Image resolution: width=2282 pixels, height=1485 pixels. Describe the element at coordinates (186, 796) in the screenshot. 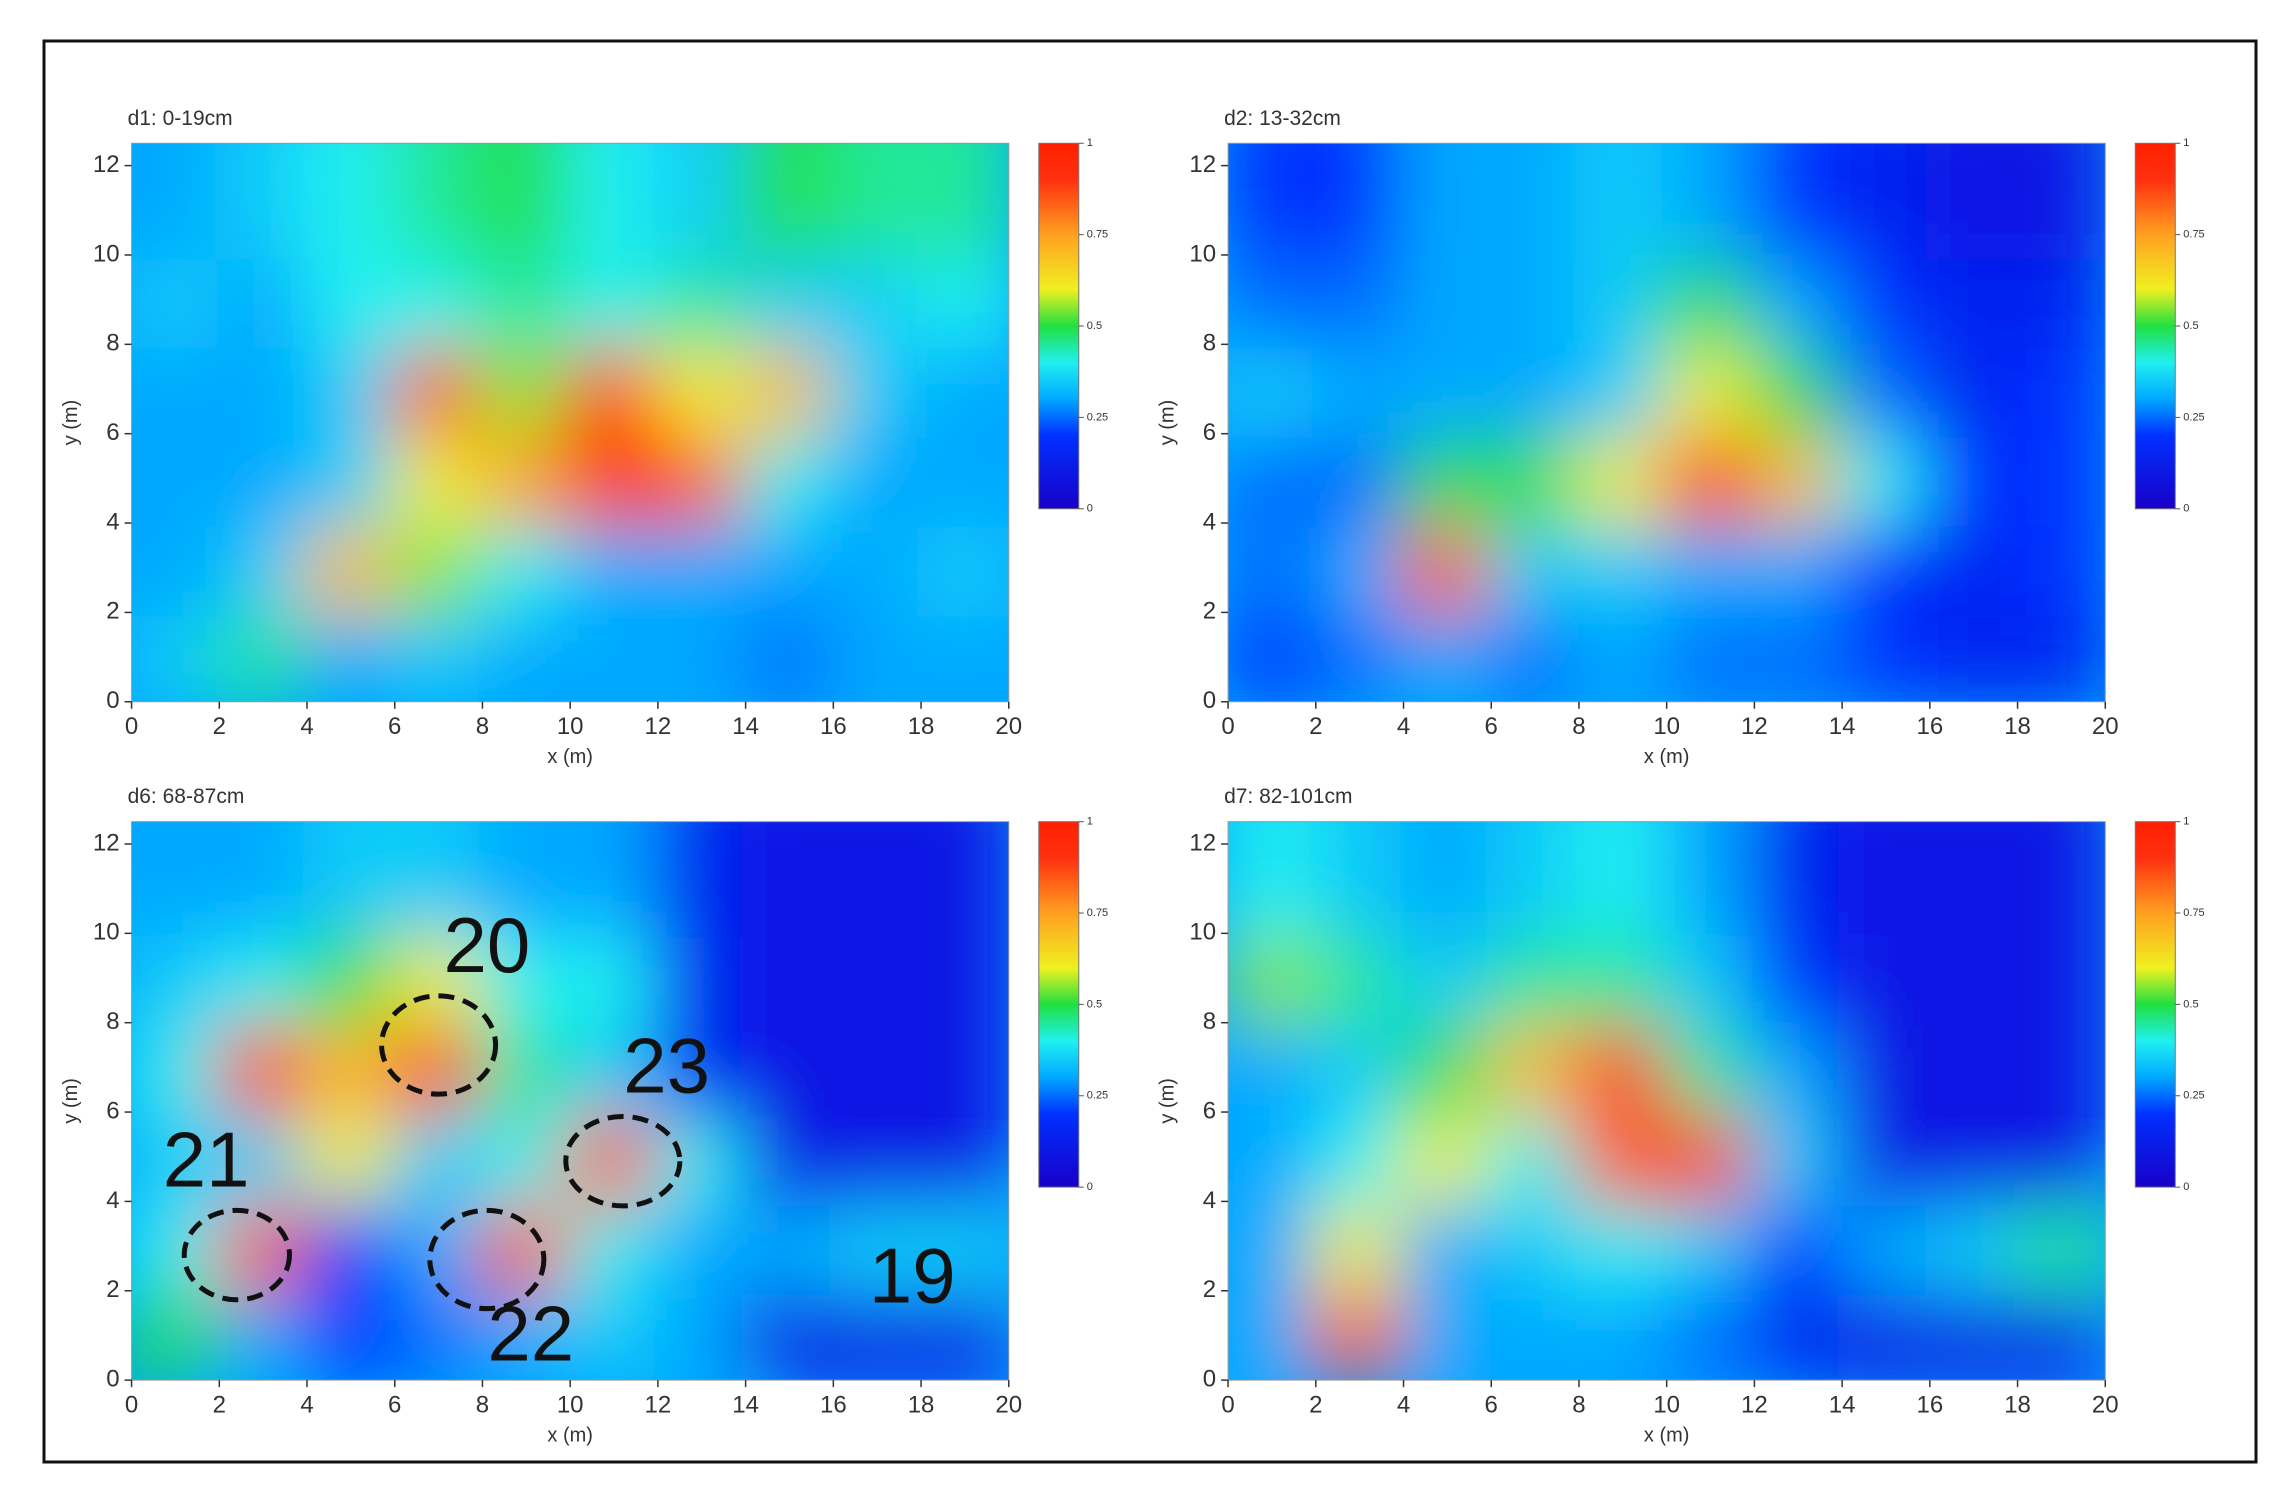

I see `panel-title: d6: 68-87cm` at that location.